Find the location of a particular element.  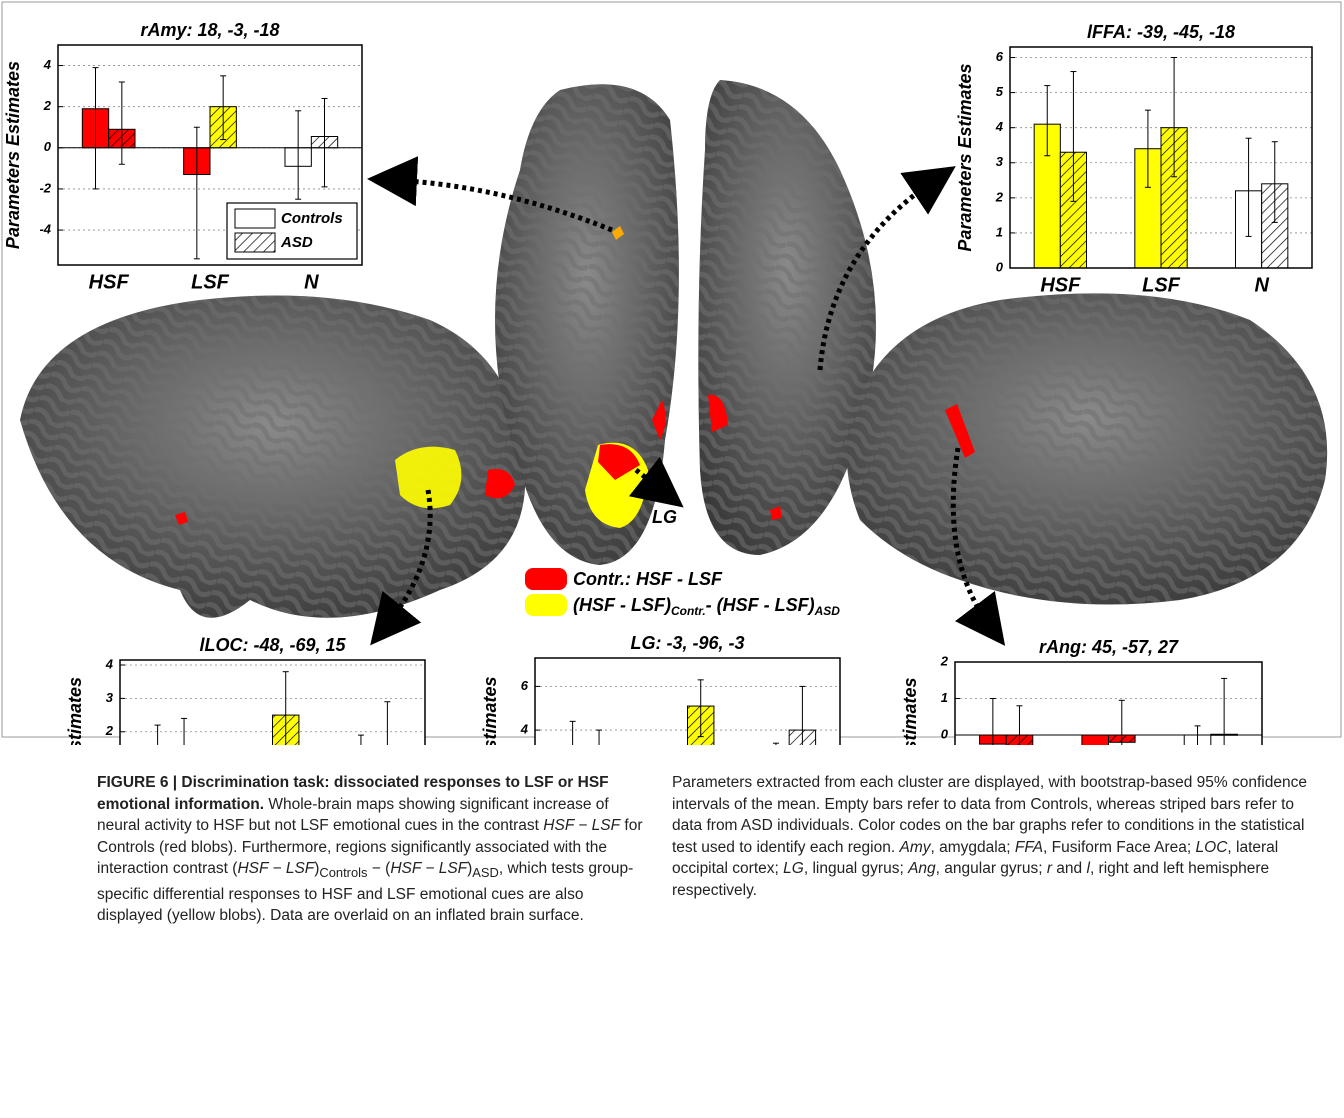

brain-right-lateral is located at coordinates (1087, 449).